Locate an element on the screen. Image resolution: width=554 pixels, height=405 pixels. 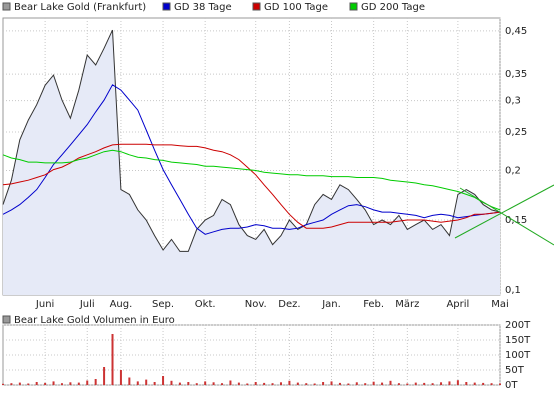
y-tick-label: 50T is located at coordinates (515, 370).